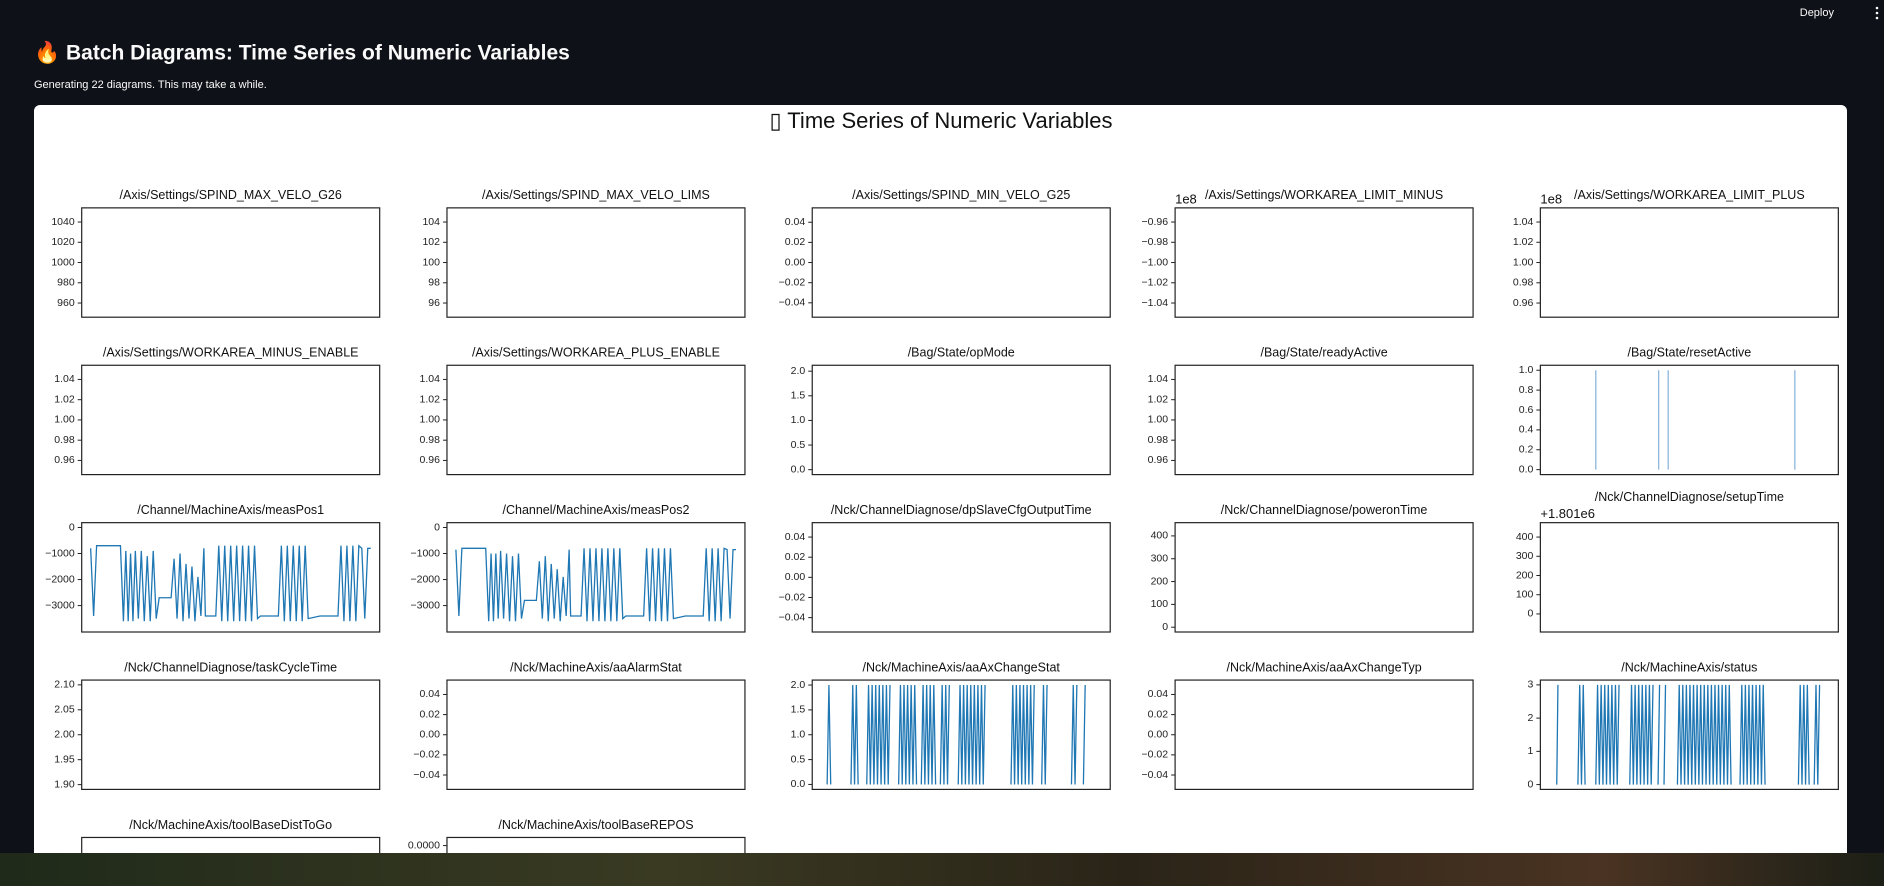  What do you see at coordinates (431, 242) in the screenshot?
I see `y-tick-label: 102` at bounding box center [431, 242].